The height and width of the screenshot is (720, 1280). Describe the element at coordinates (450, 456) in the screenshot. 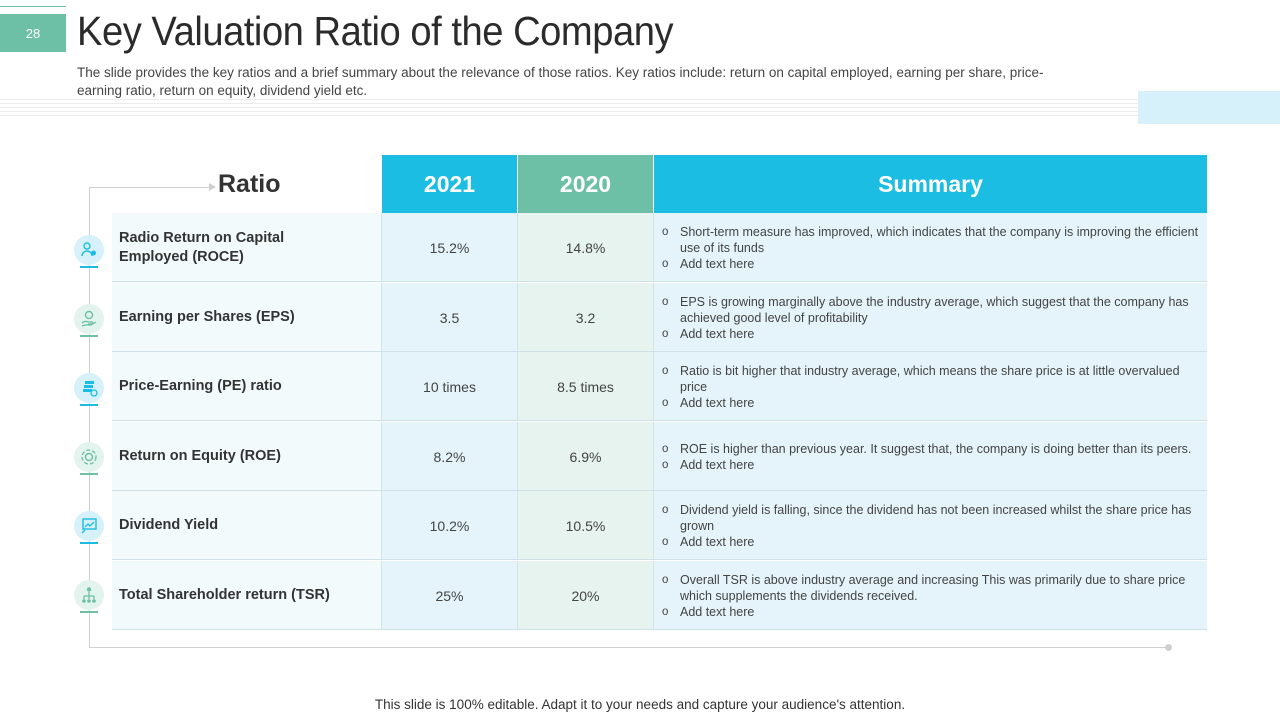

I see `value-2021: 8.2%` at that location.